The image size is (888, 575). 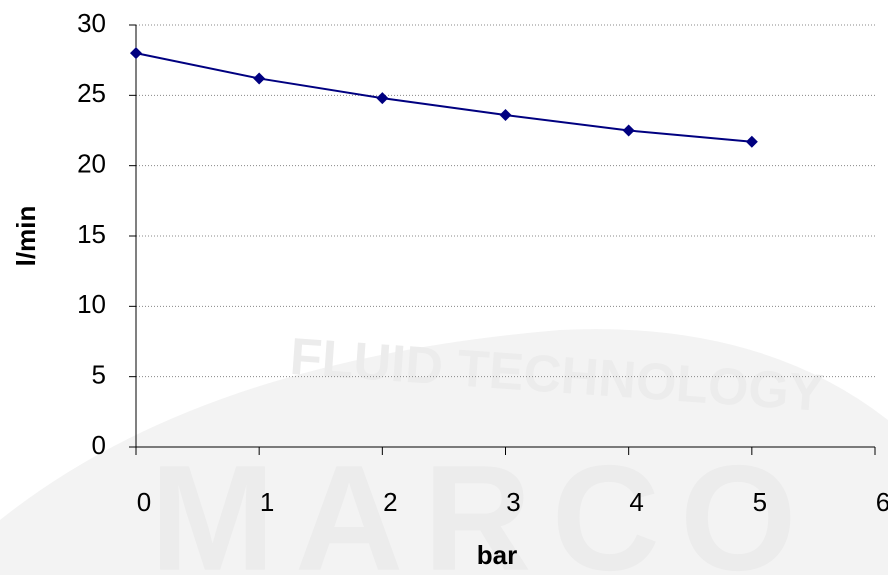 I want to click on x-tick-label: 6, so click(x=882, y=502).